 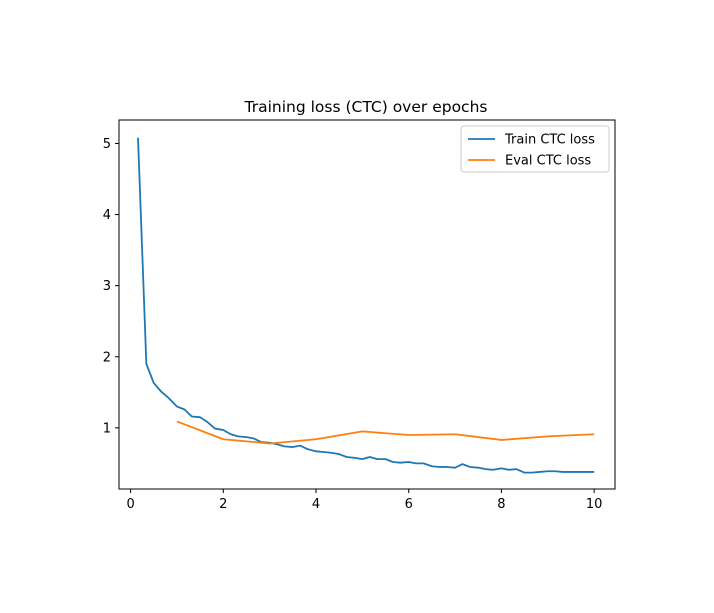 I want to click on y-tick-label: 3, so click(x=107, y=286).